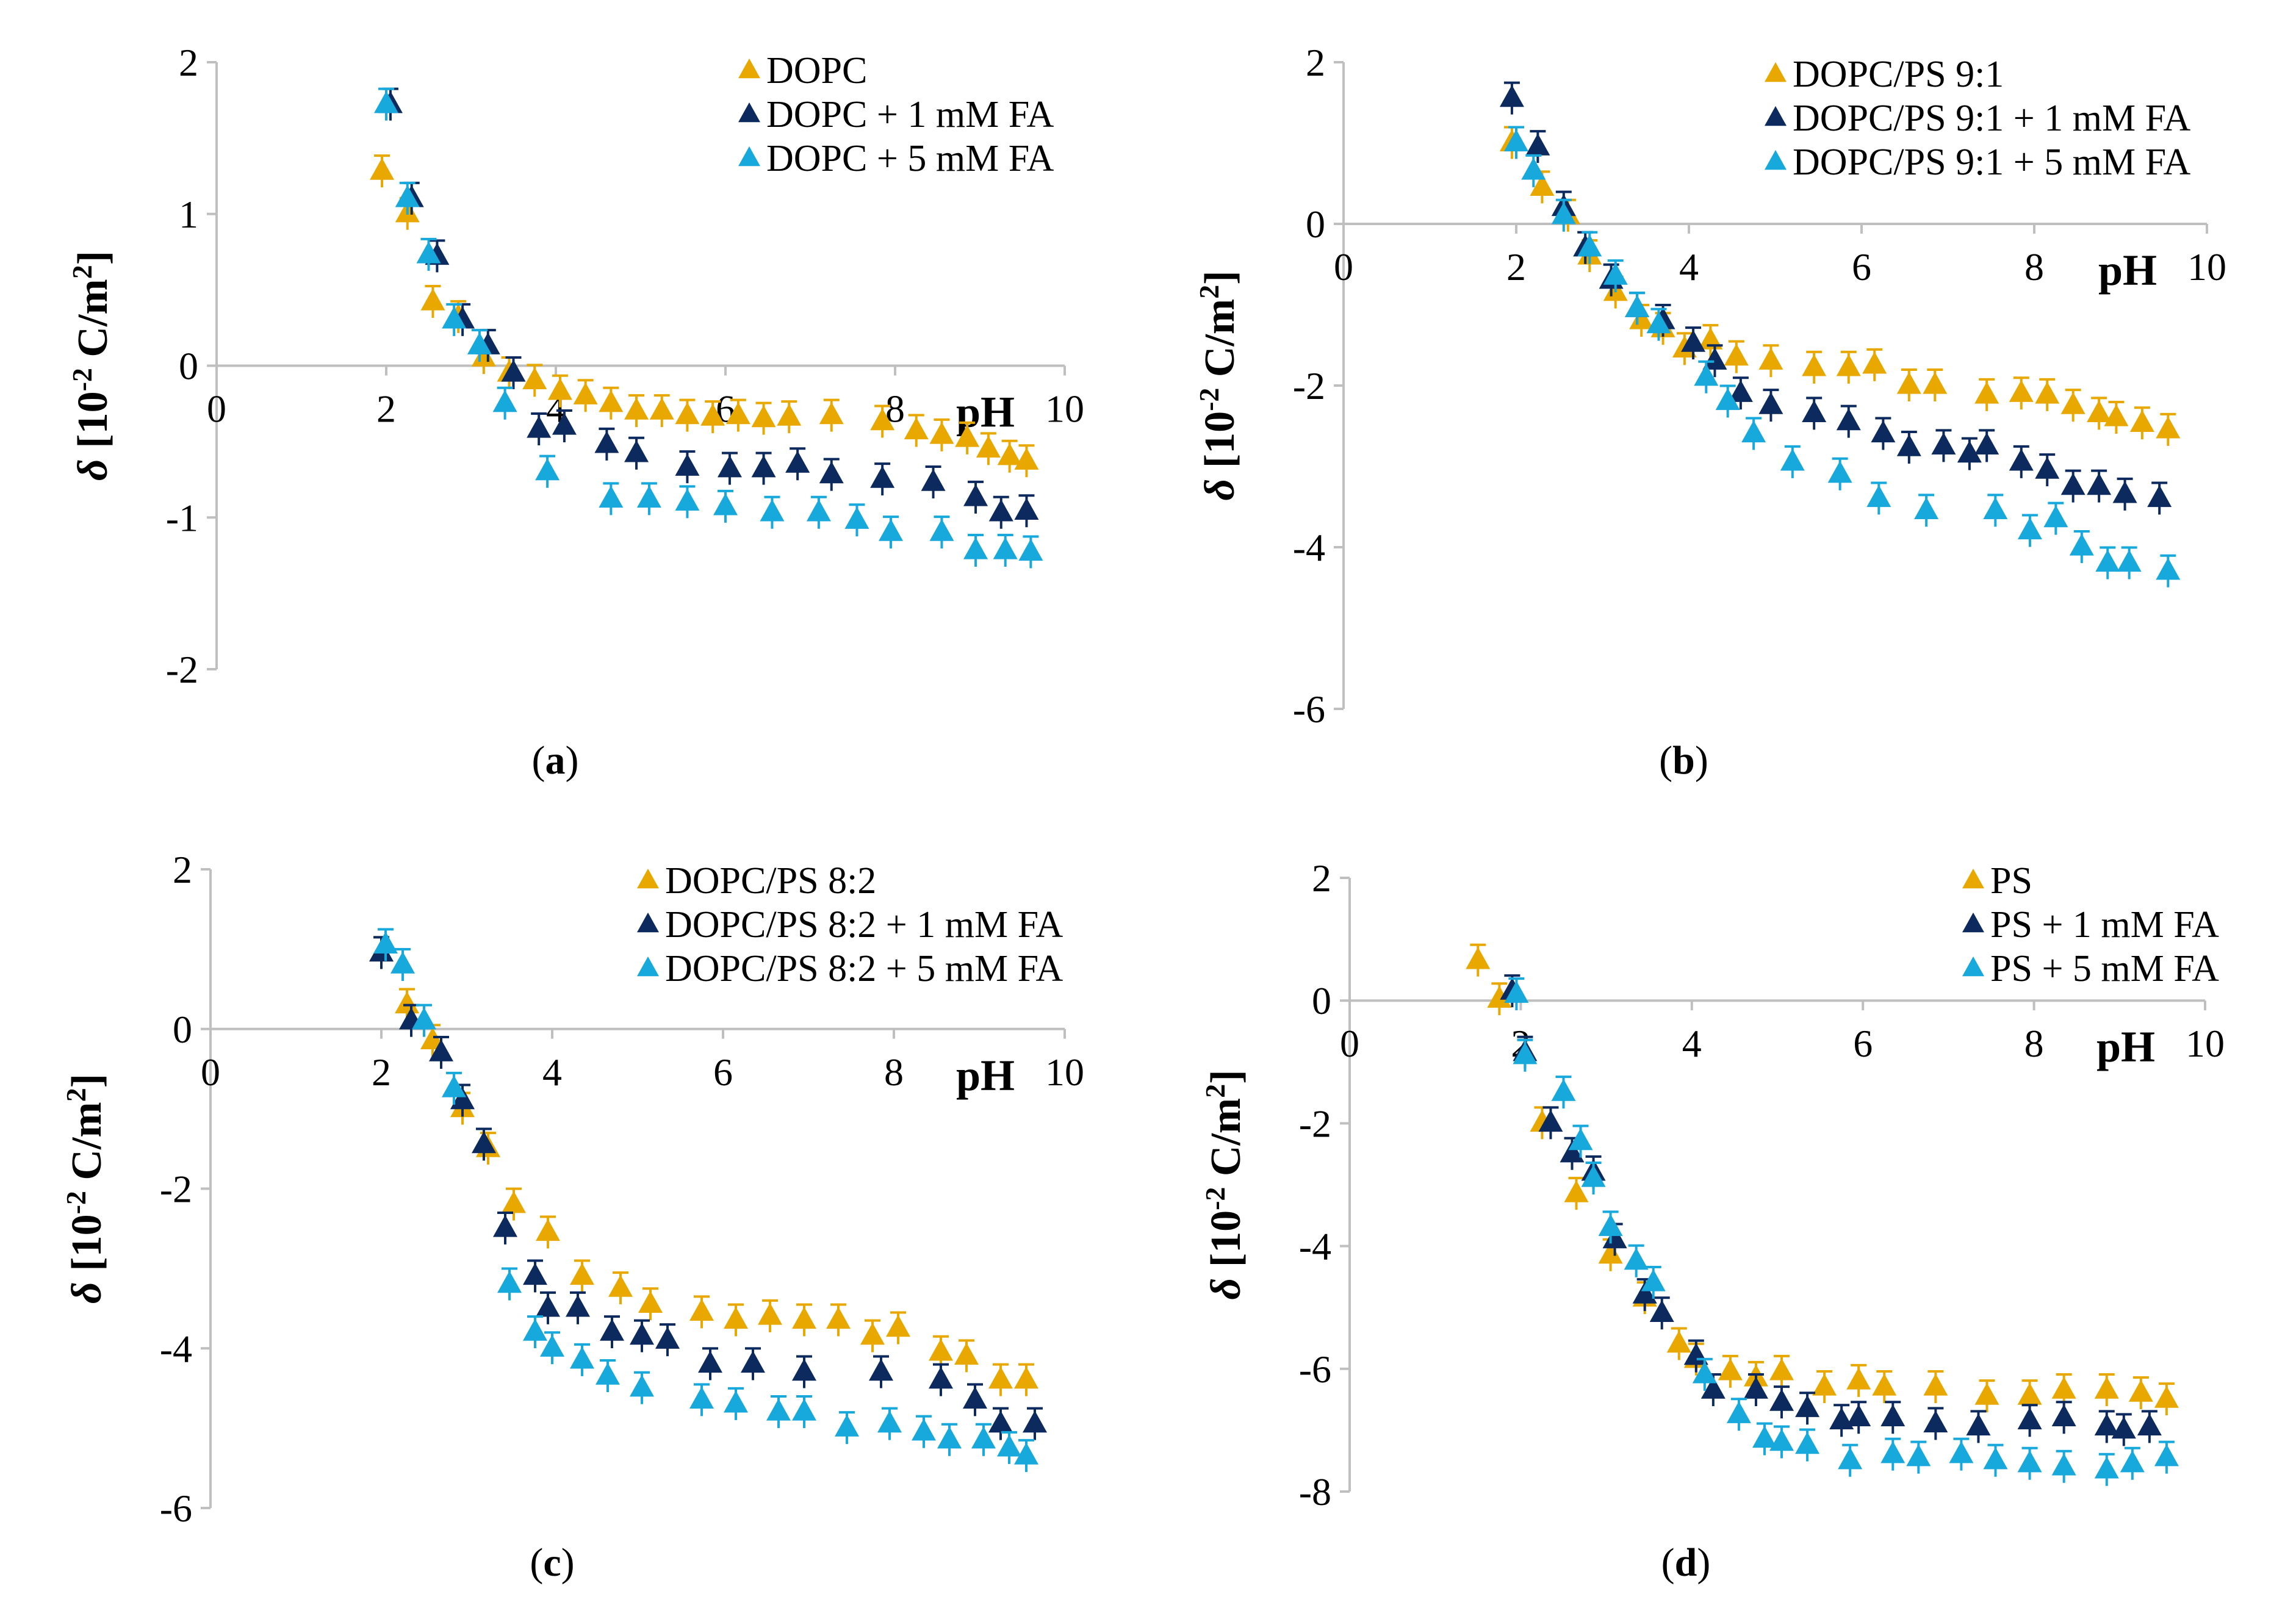 The width and height of the screenshot is (2296, 1616). What do you see at coordinates (1516, 267) in the screenshot?
I see `x-tick-label: 2` at bounding box center [1516, 267].